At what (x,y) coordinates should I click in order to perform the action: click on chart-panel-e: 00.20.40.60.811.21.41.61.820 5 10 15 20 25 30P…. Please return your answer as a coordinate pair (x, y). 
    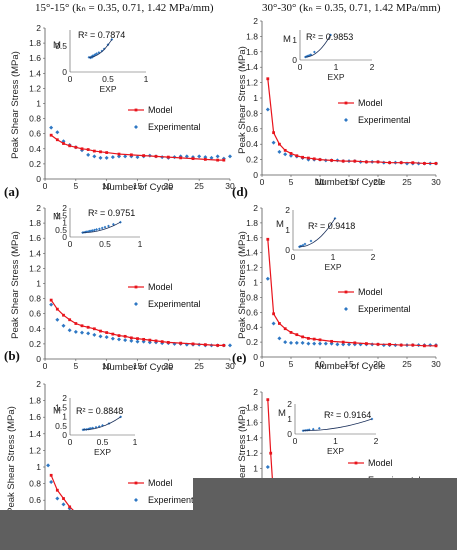
    Looking at the image, I should click on (336, 287).